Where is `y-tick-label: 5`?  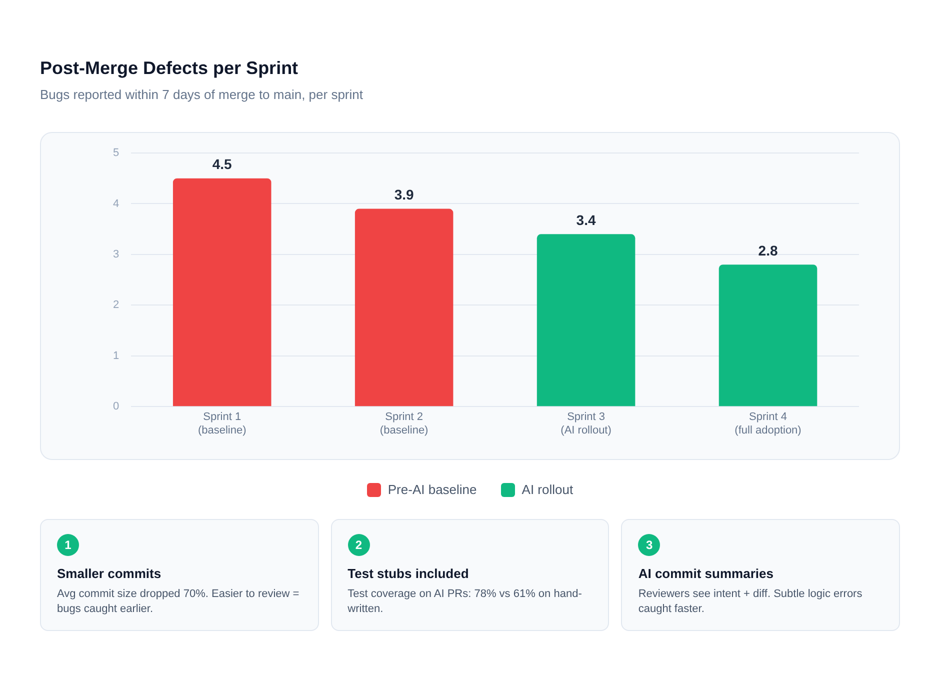 y-tick-label: 5 is located at coordinates (116, 153).